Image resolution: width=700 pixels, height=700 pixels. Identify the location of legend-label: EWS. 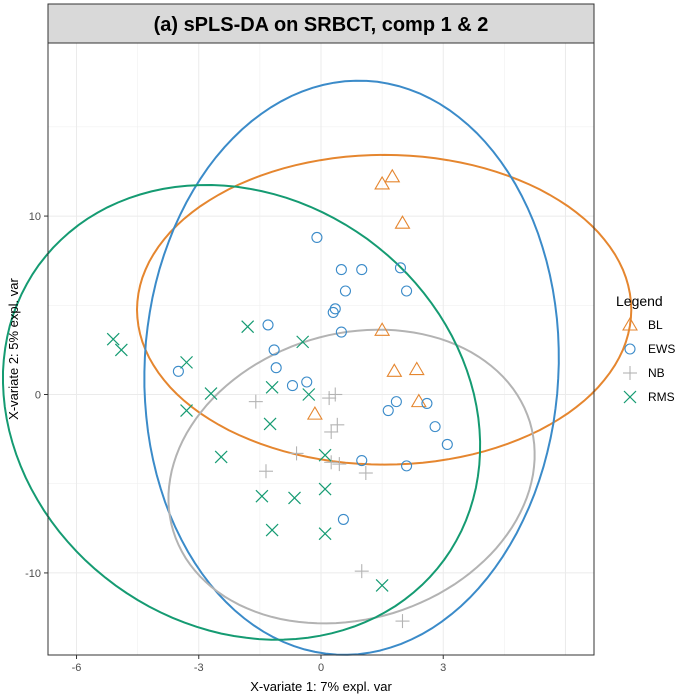
(661, 349).